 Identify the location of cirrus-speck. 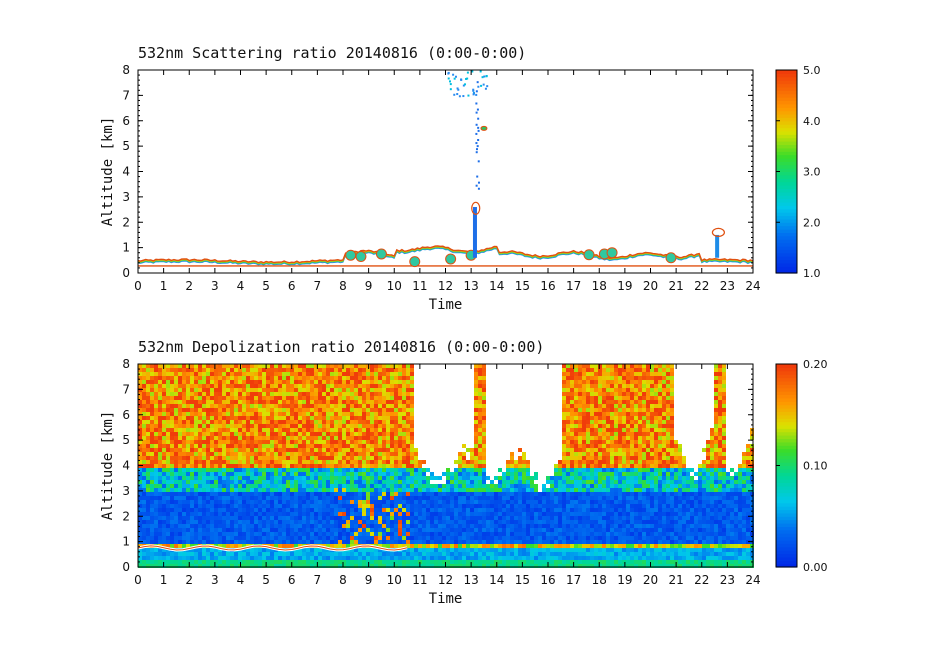
(474, 93).